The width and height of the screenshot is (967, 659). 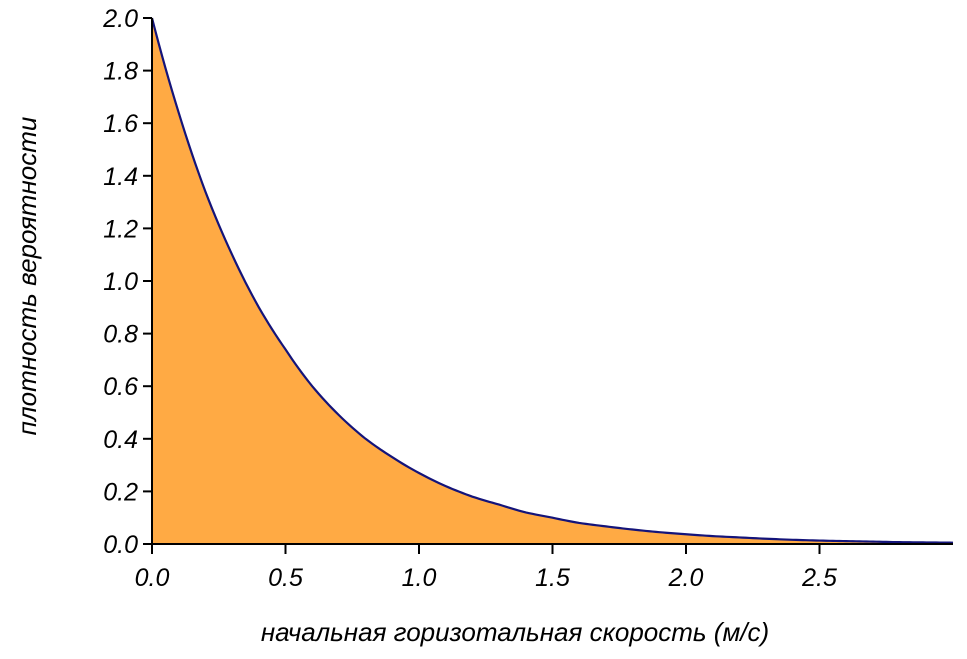 What do you see at coordinates (152, 578) in the screenshot?
I see `x-tick-label: 0.0` at bounding box center [152, 578].